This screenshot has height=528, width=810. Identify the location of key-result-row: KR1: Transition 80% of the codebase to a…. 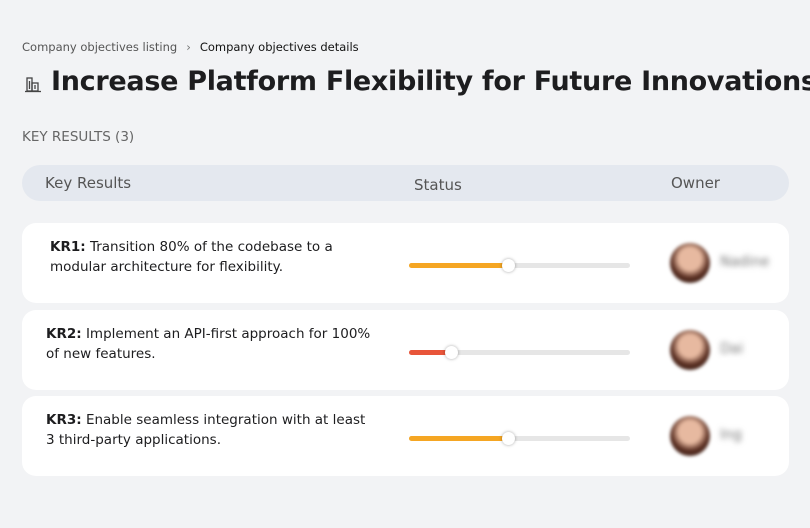
(405, 263).